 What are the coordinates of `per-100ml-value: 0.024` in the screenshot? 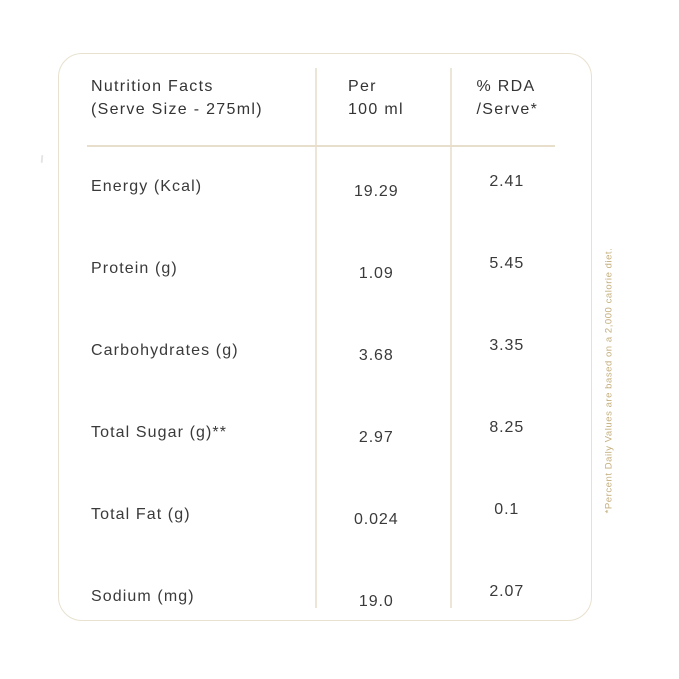 It's located at (376, 519).